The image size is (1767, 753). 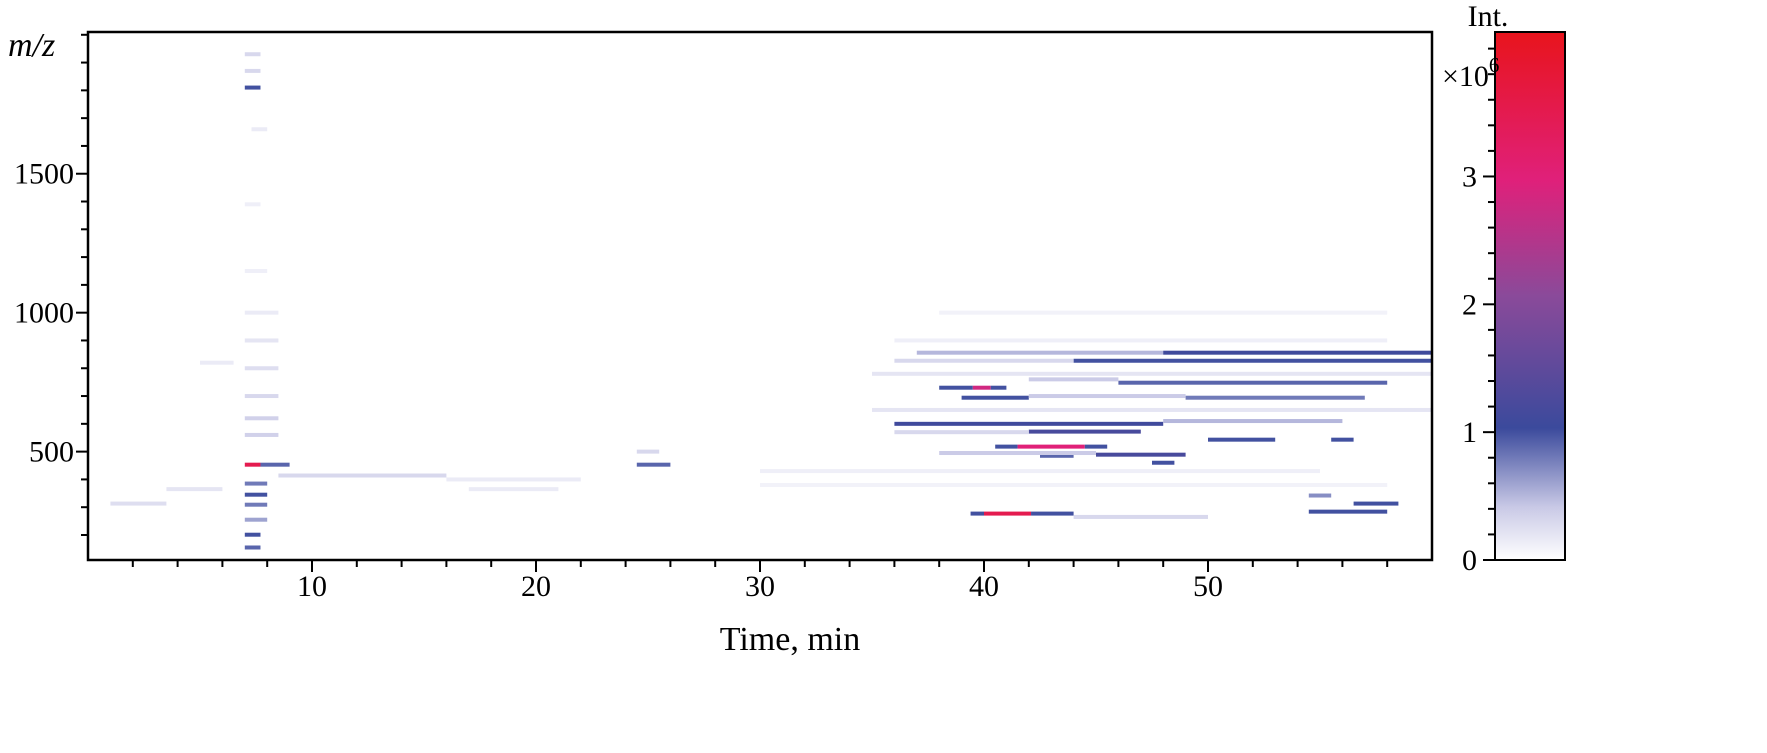 What do you see at coordinates (51, 284) in the screenshot?
I see `y-axis: 500 1000 1500` at bounding box center [51, 284].